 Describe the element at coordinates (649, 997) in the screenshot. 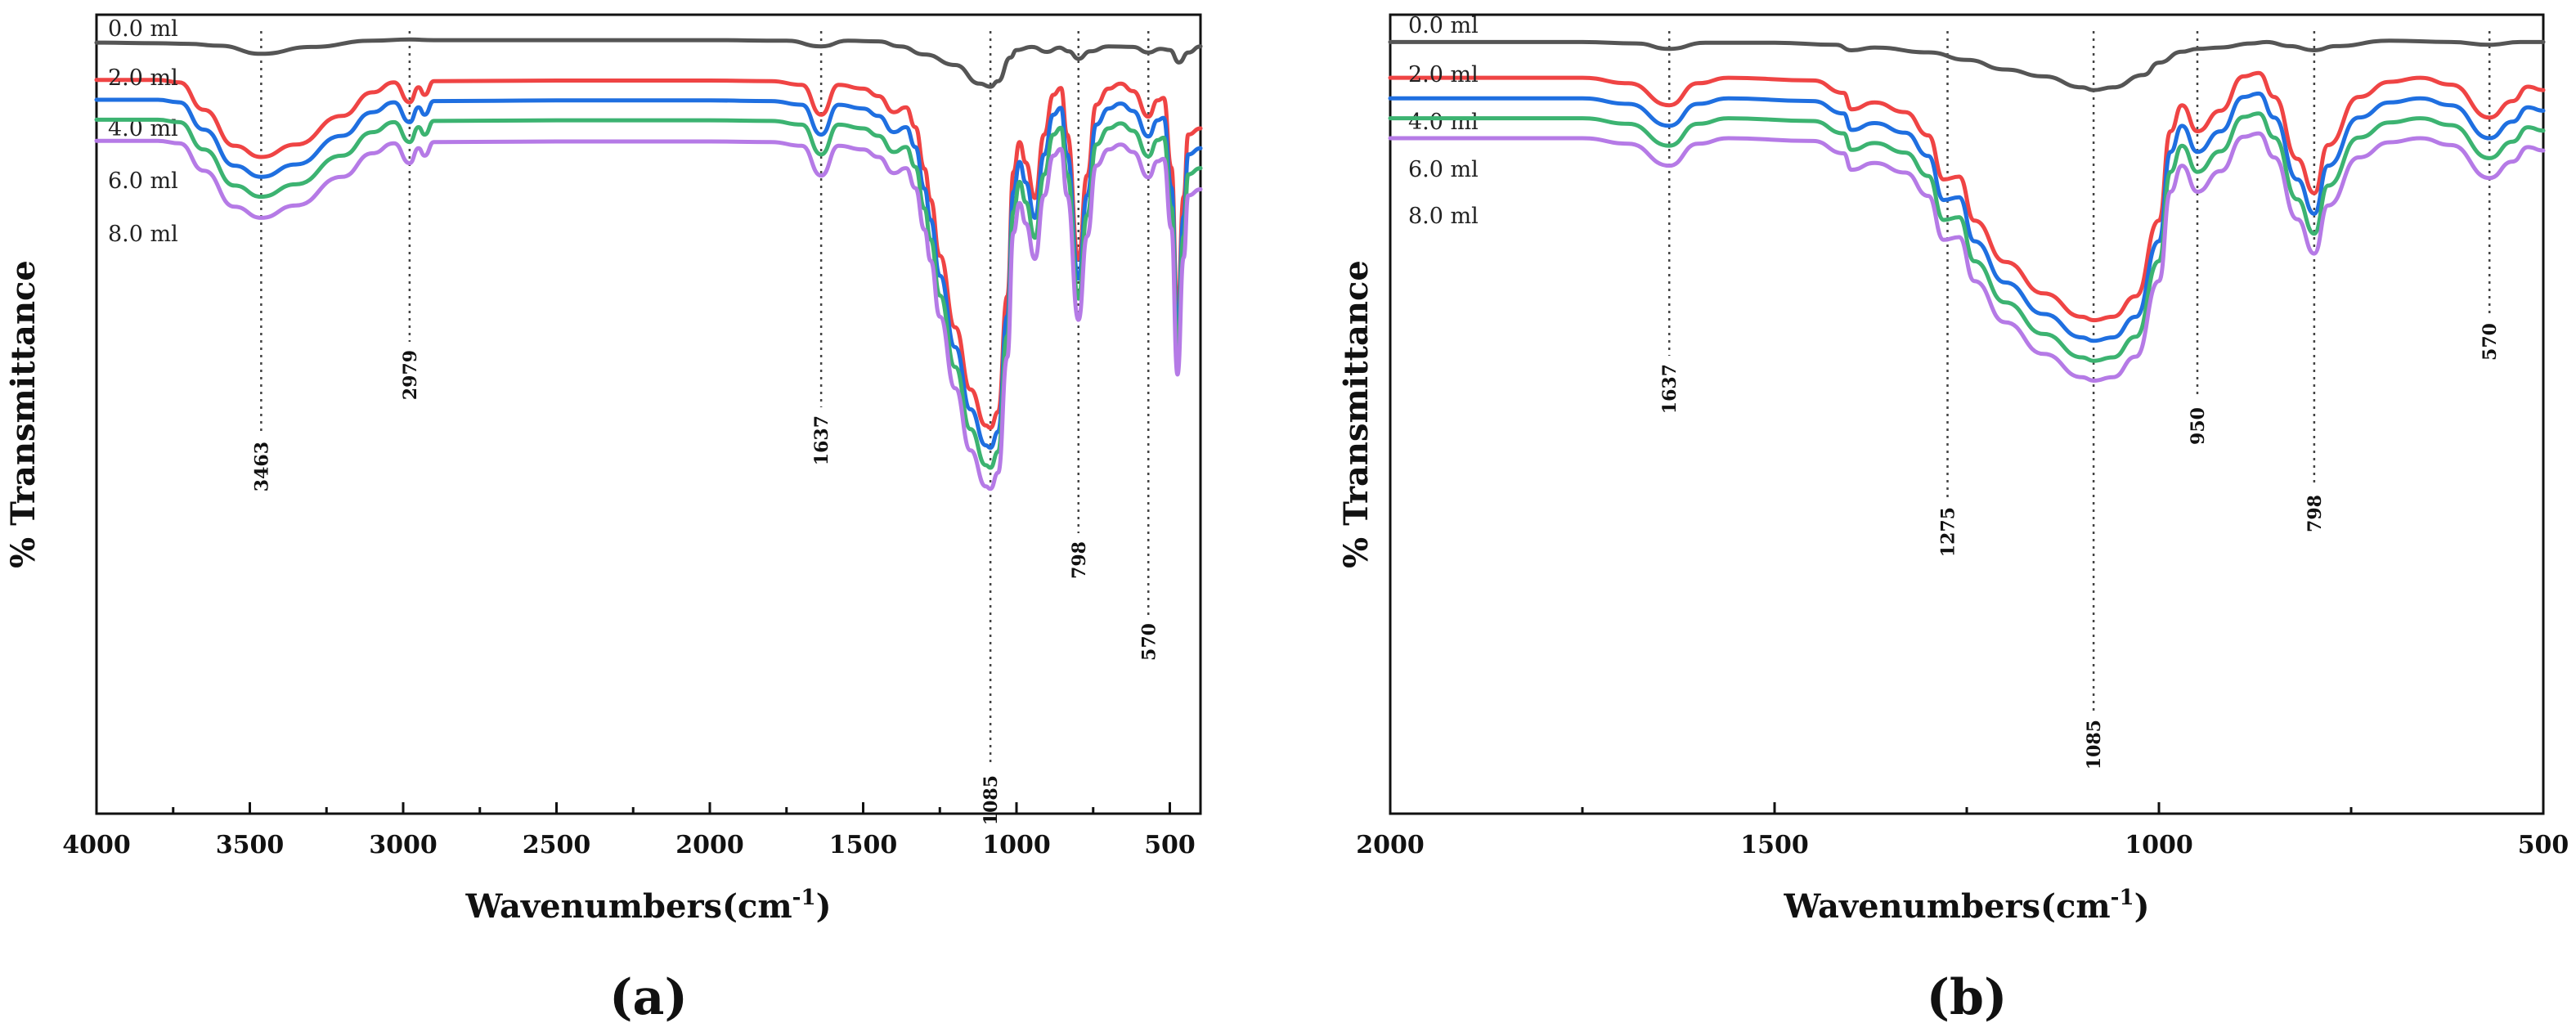

I see `panel-label: (a)` at that location.